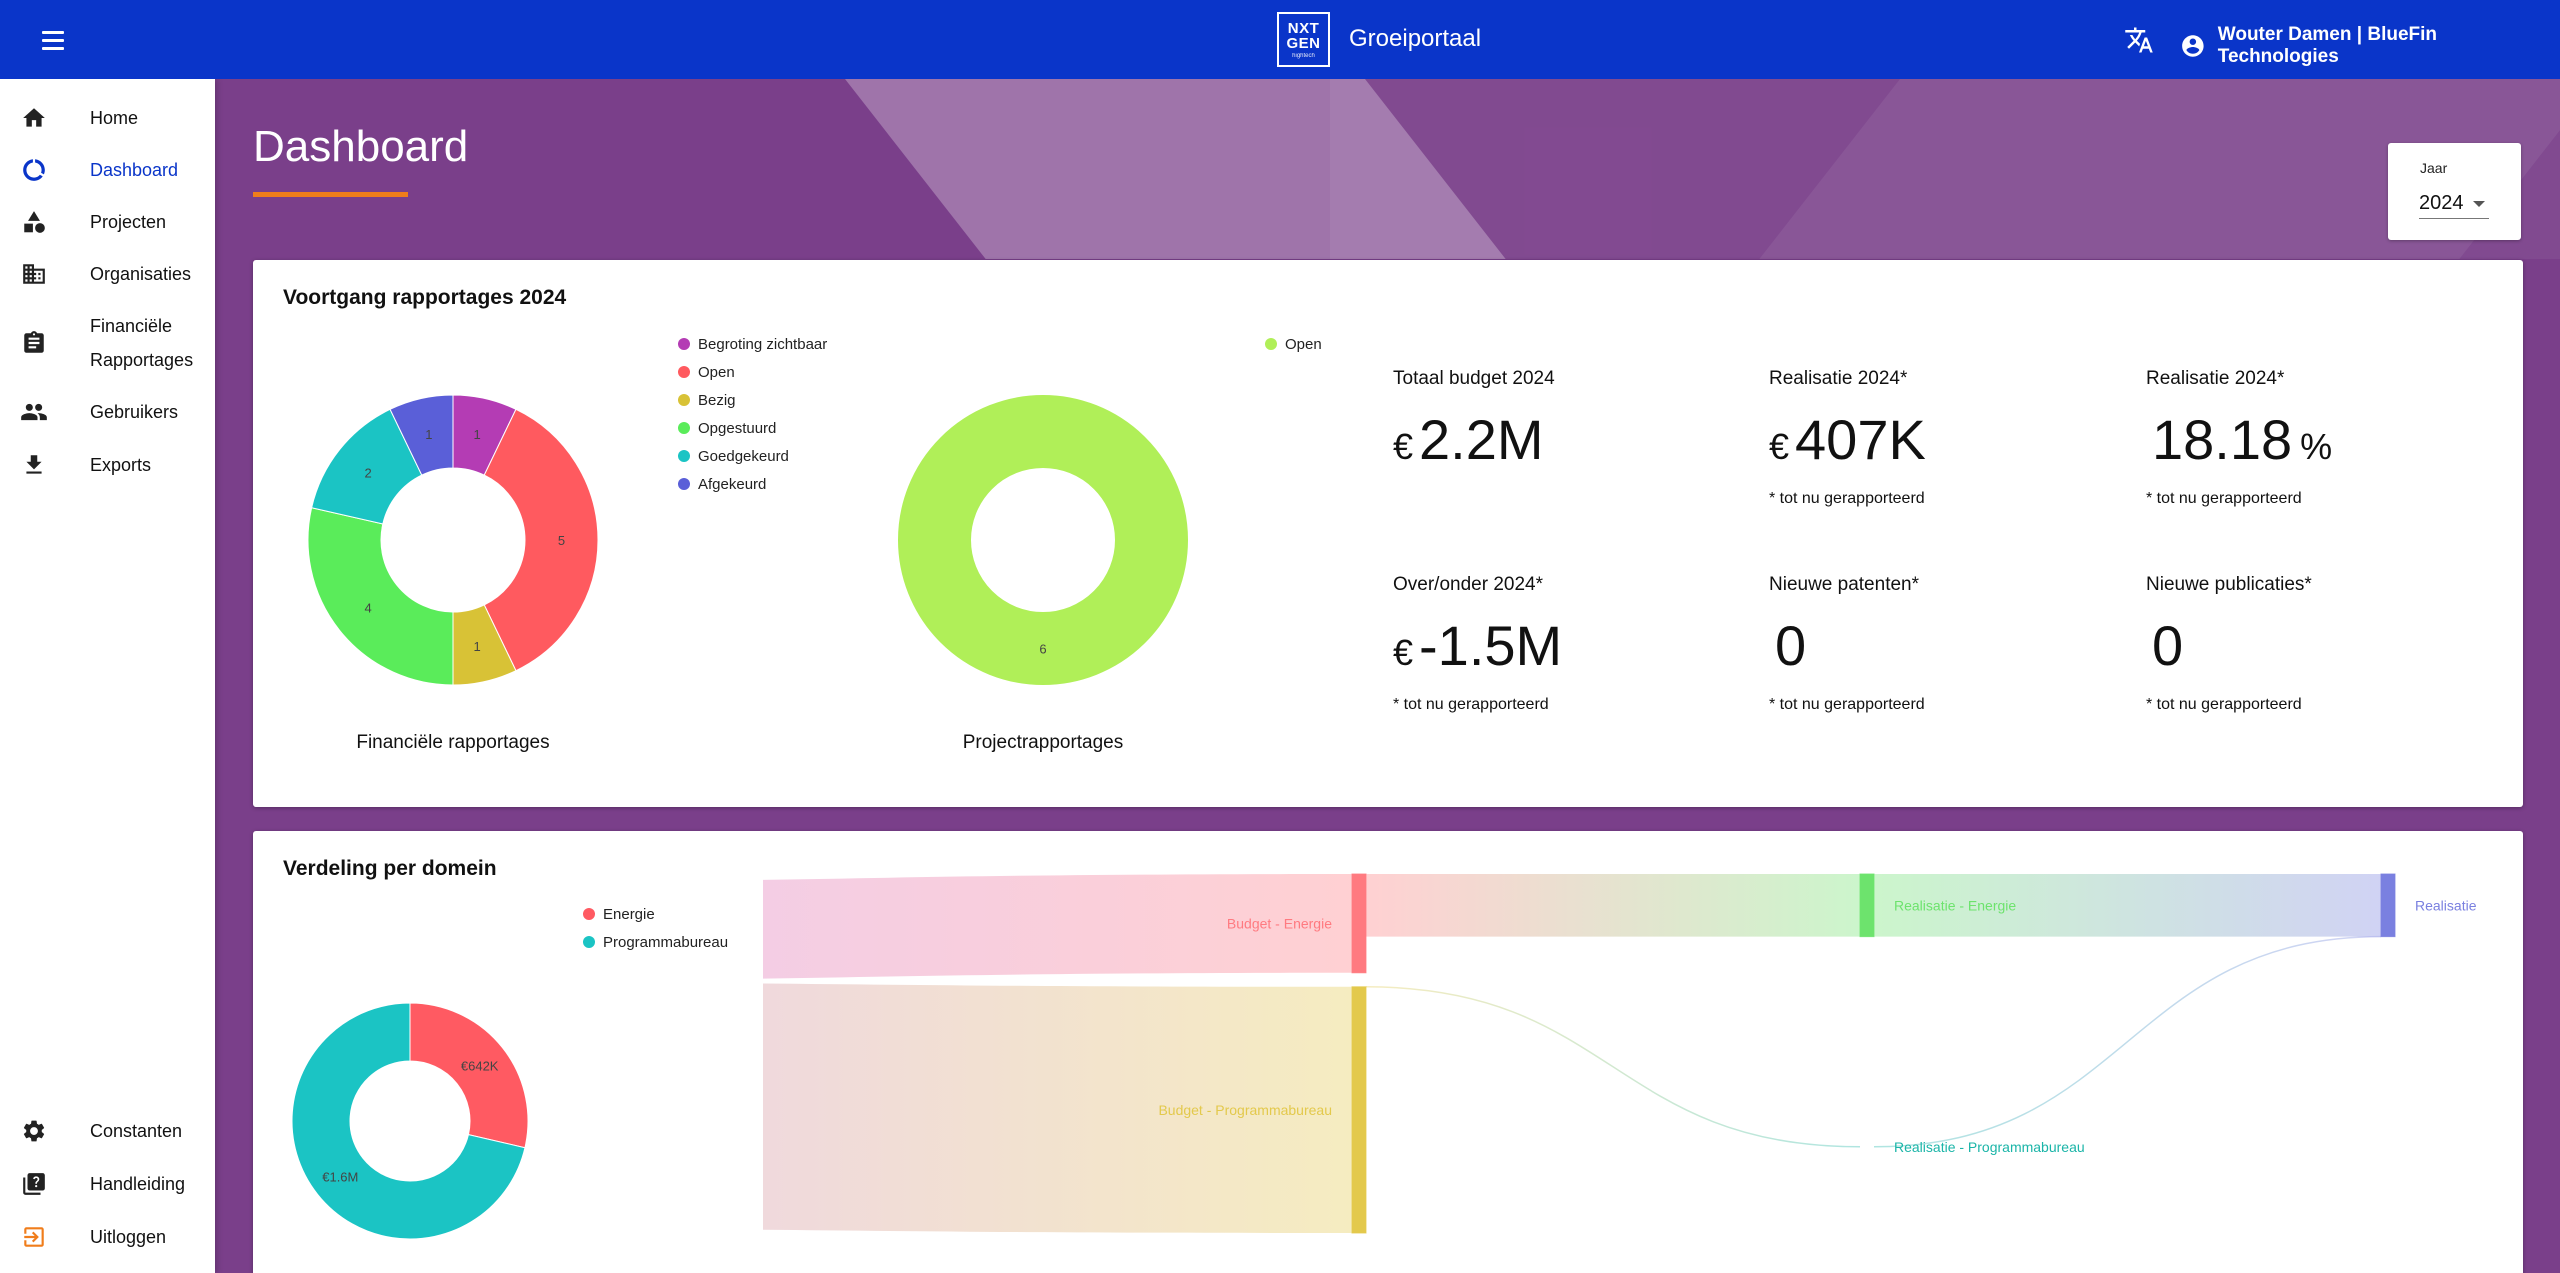 This screenshot has height=1273, width=2560. I want to click on sidebar-item-label: Handleiding, so click(138, 1184).